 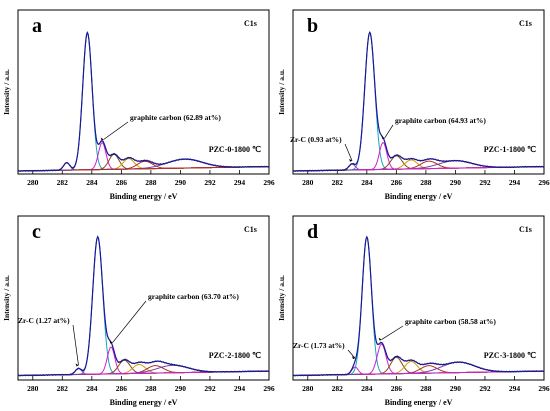 I want to click on annotation-label: graphite carbon (64.93 at%), so click(x=440, y=120).